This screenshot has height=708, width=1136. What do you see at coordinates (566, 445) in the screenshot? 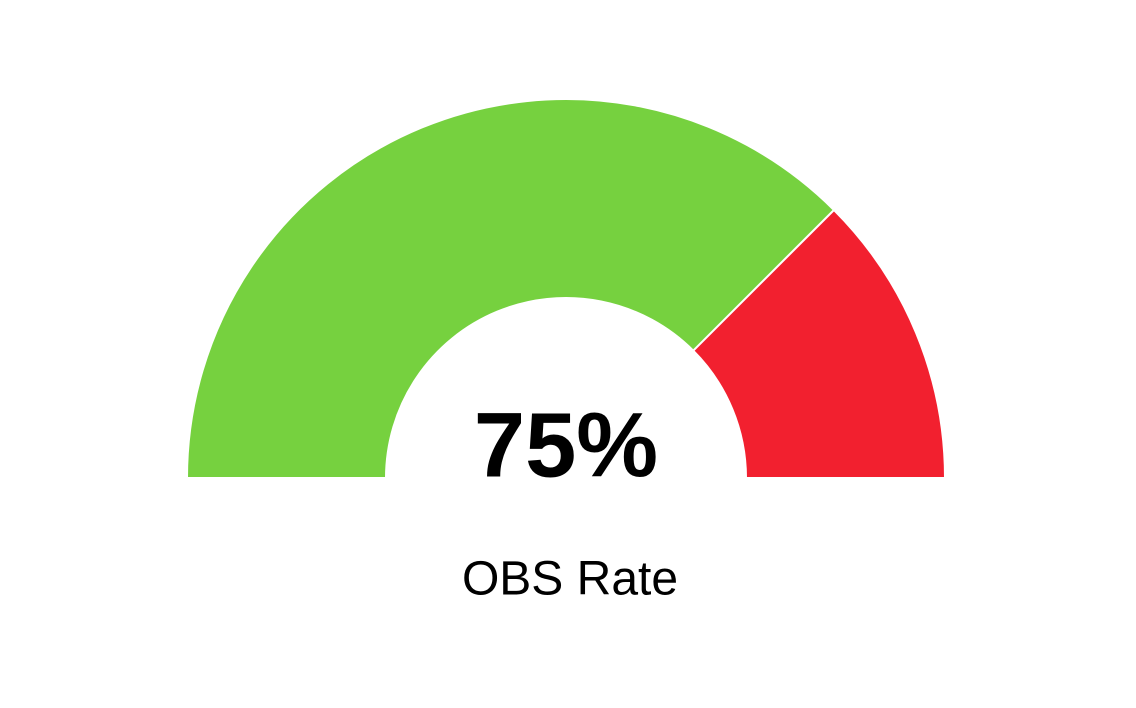
I see `gauge-value-label: 75%` at bounding box center [566, 445].